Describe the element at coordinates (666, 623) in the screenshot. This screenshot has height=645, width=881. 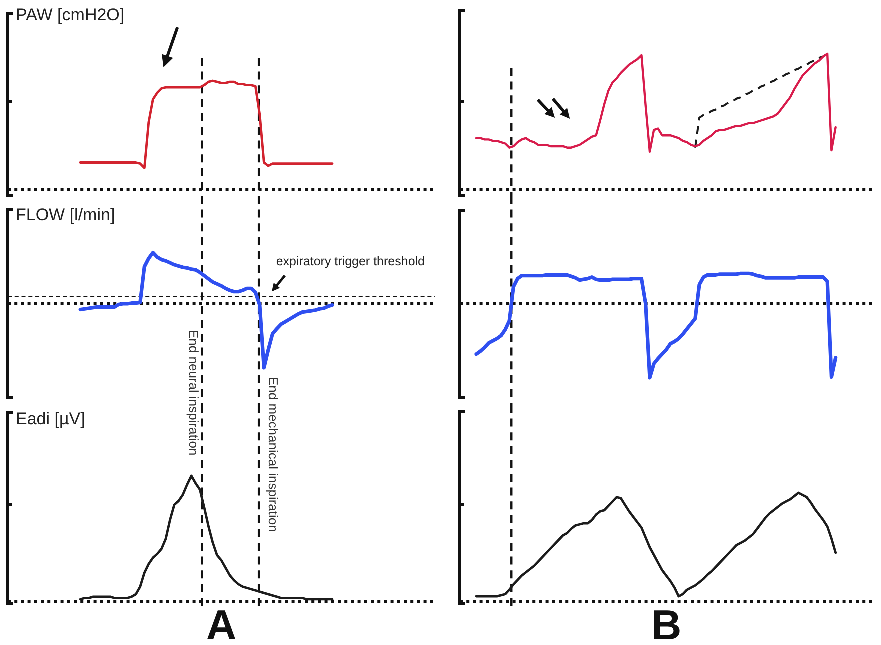
I see `x-axis-title: B` at that location.